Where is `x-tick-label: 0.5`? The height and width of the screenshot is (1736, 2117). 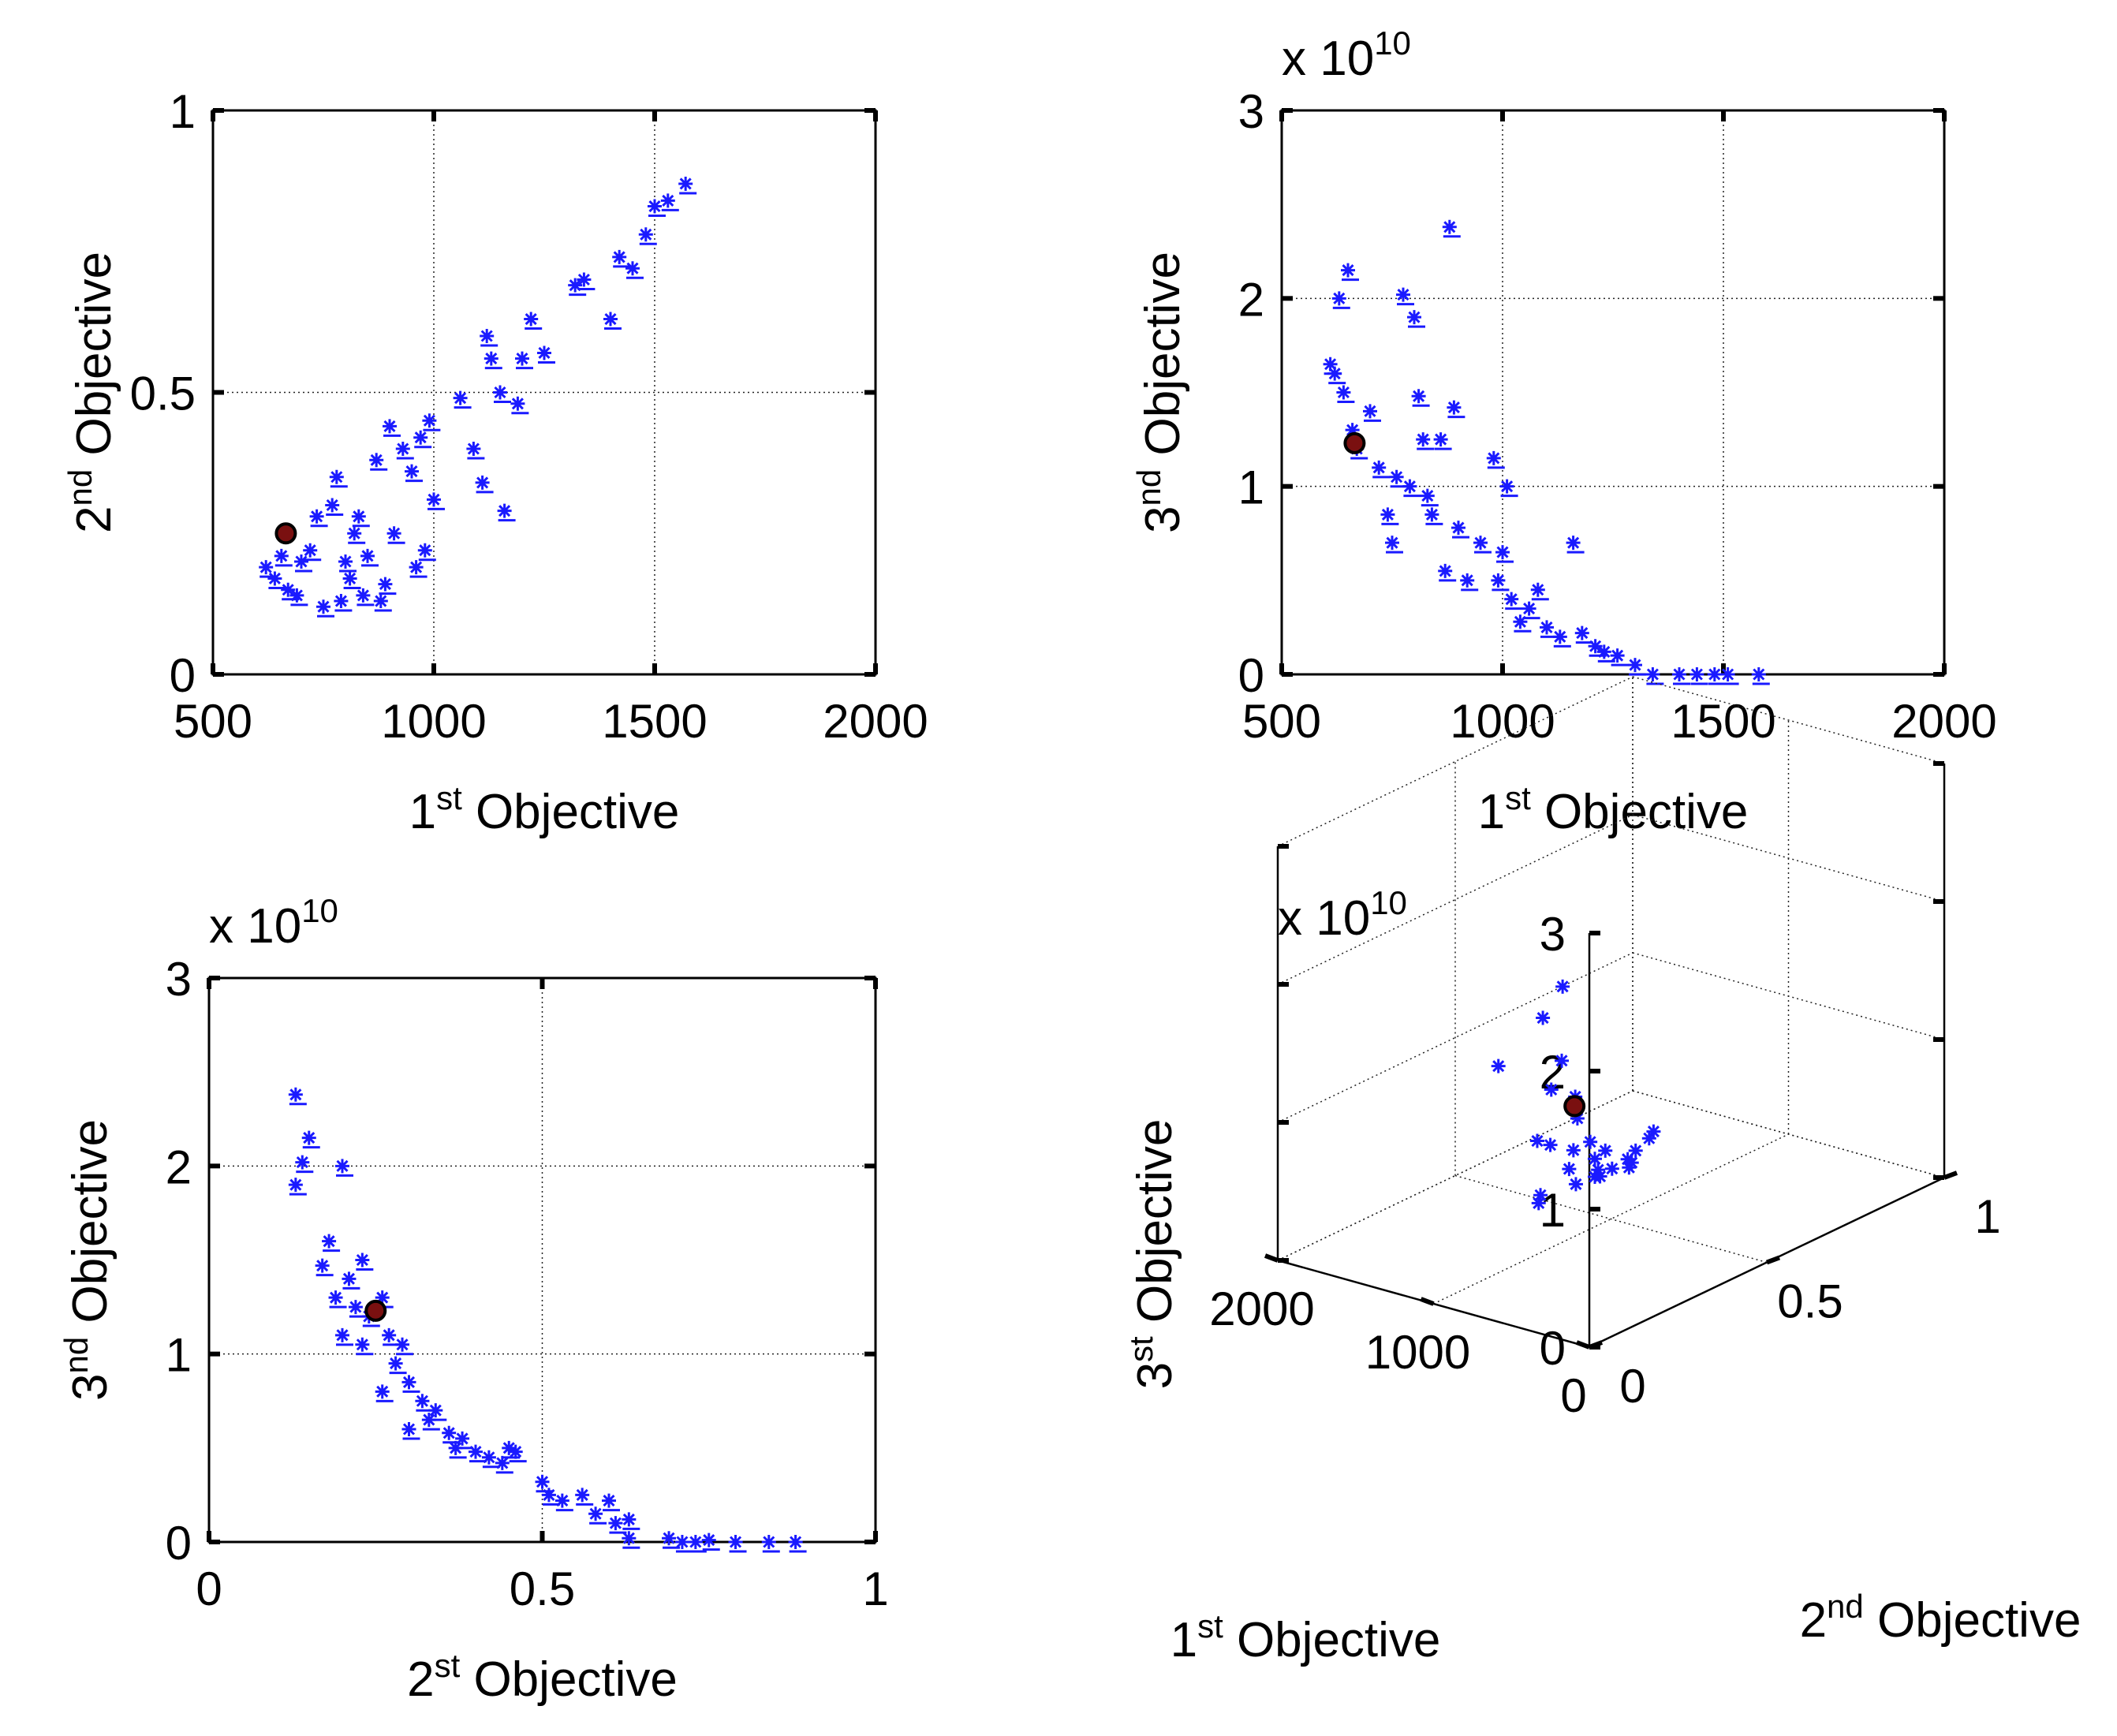 x-tick-label: 0.5 is located at coordinates (542, 1588).